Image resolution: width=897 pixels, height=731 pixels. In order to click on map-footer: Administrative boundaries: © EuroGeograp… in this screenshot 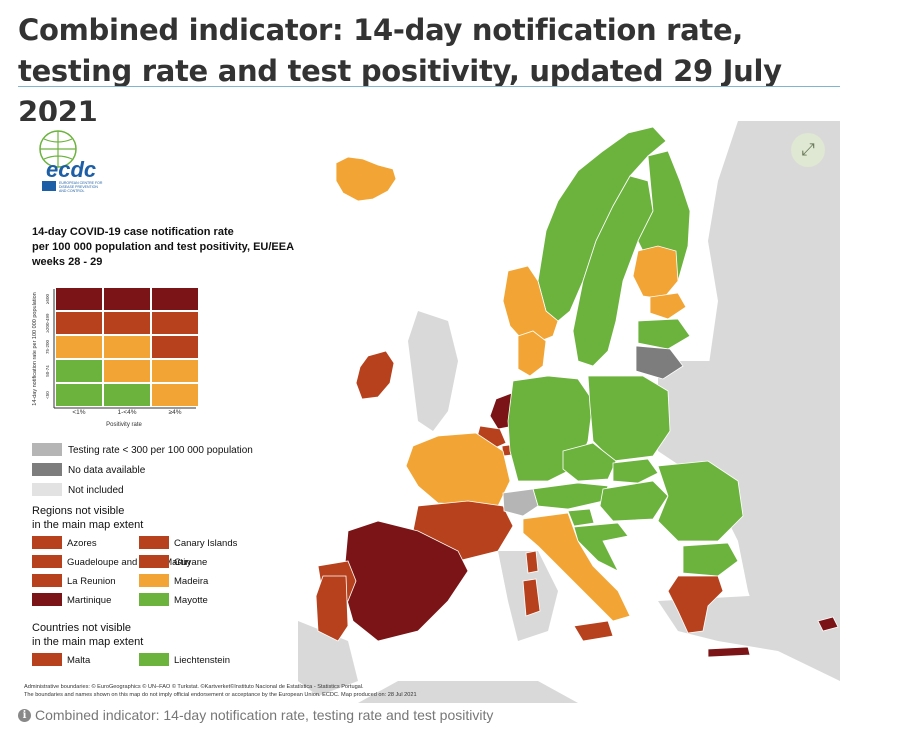, I will do `click(220, 690)`.